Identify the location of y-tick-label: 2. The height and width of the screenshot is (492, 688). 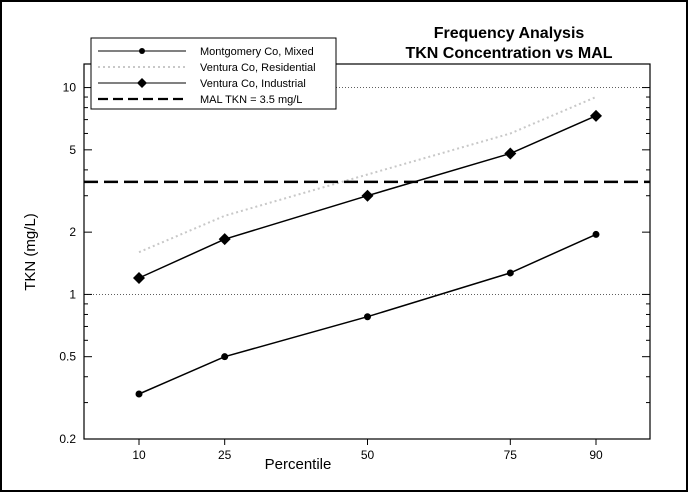
(72, 232).